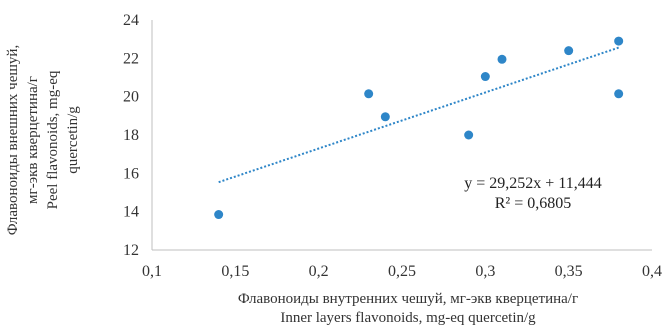 Image resolution: width=664 pixels, height=327 pixels. What do you see at coordinates (53, 139) in the screenshot?
I see `y-axis-title-line-3: Peel flavonoids, mg-eq` at bounding box center [53, 139].